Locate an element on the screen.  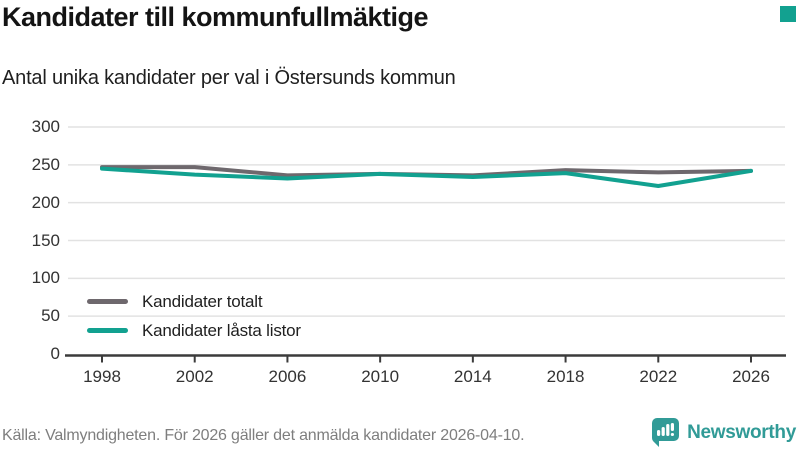
x-tick-label: 2014 is located at coordinates (472, 376).